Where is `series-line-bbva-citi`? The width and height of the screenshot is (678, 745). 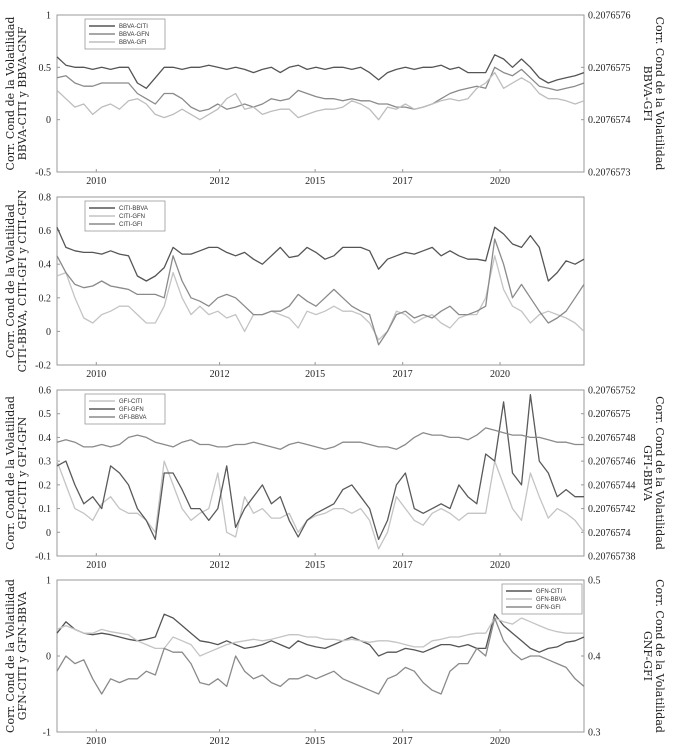 series-line-bbva-citi is located at coordinates (320, 71).